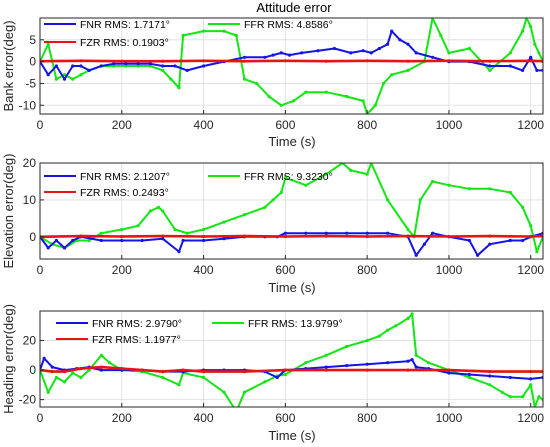  Describe the element at coordinates (122, 270) in the screenshot. I see `panel-elevation-xtick-label-200: 200` at that location.